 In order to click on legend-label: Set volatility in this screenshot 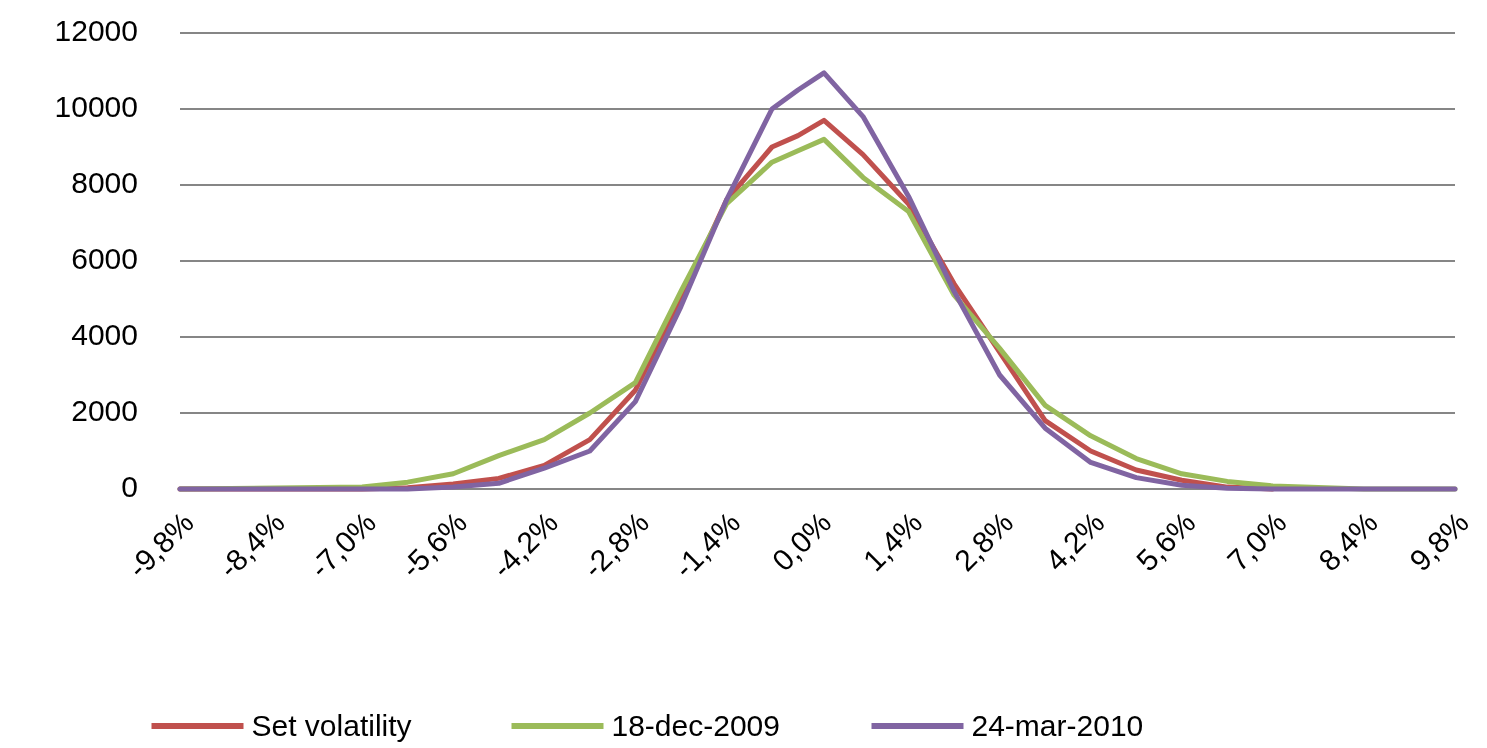, I will do `click(331, 725)`.